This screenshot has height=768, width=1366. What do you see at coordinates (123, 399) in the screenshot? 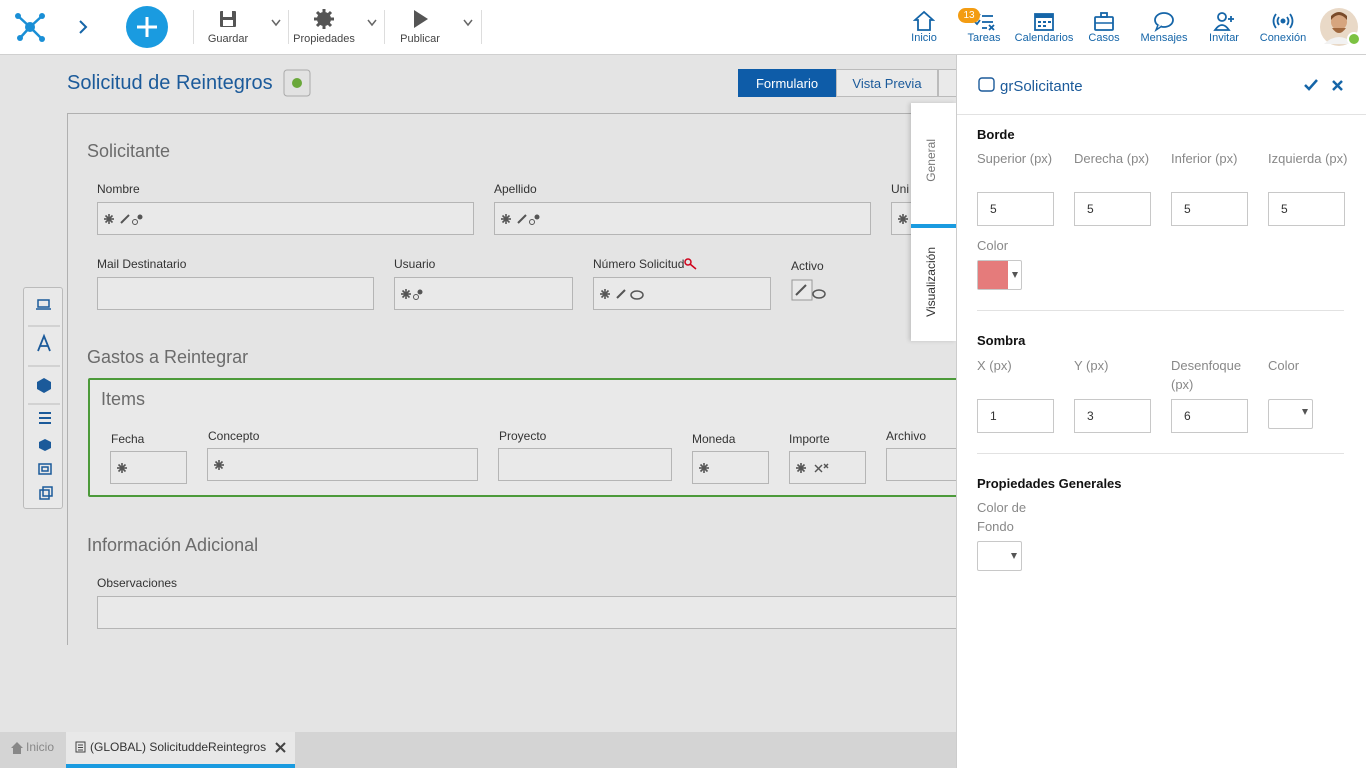
I see `group-title: Items` at bounding box center [123, 399].